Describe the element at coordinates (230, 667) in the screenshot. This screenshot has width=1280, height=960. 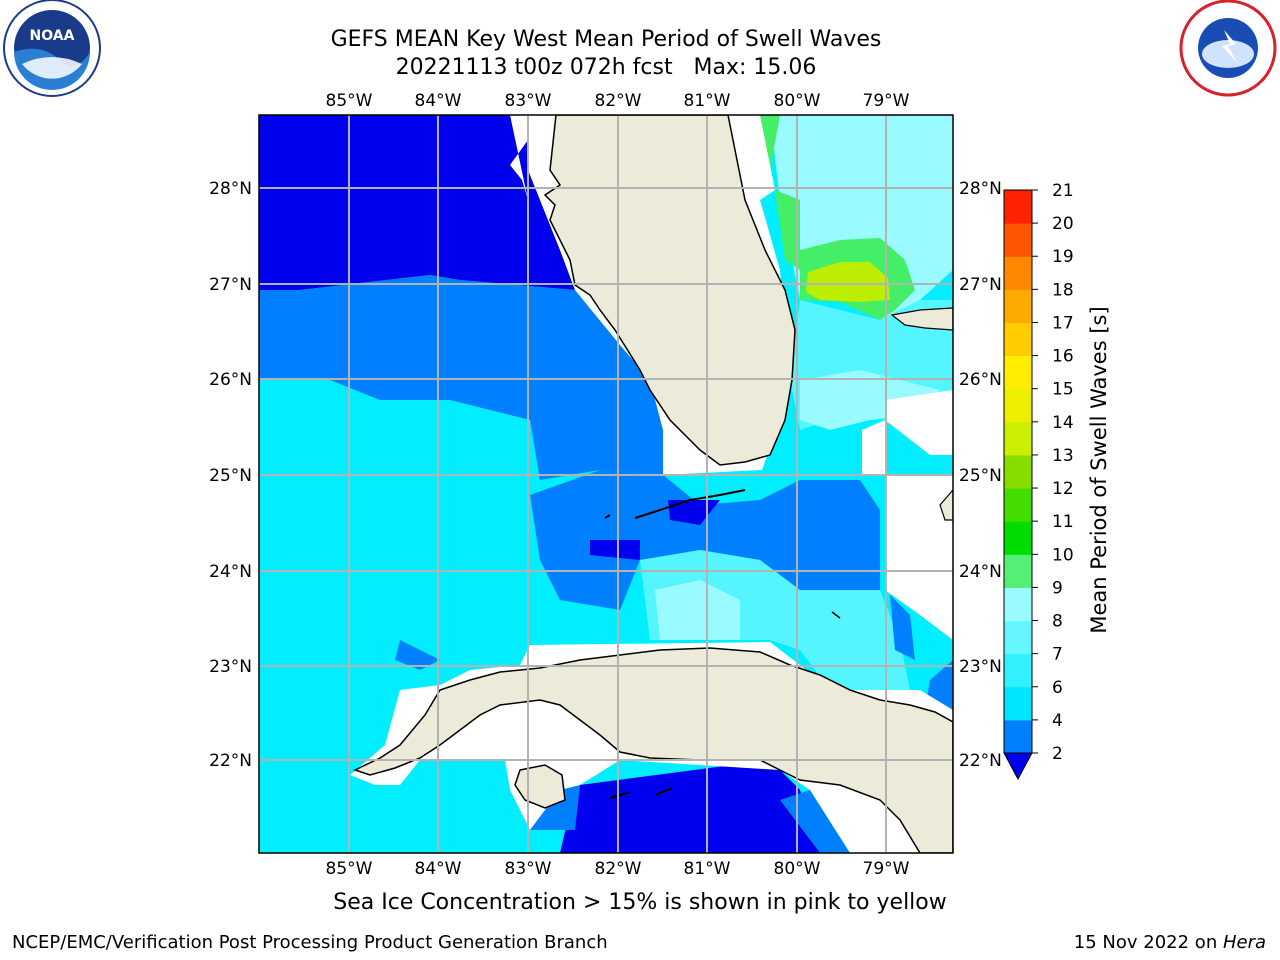
I see `lat-label-left: 23°N` at that location.